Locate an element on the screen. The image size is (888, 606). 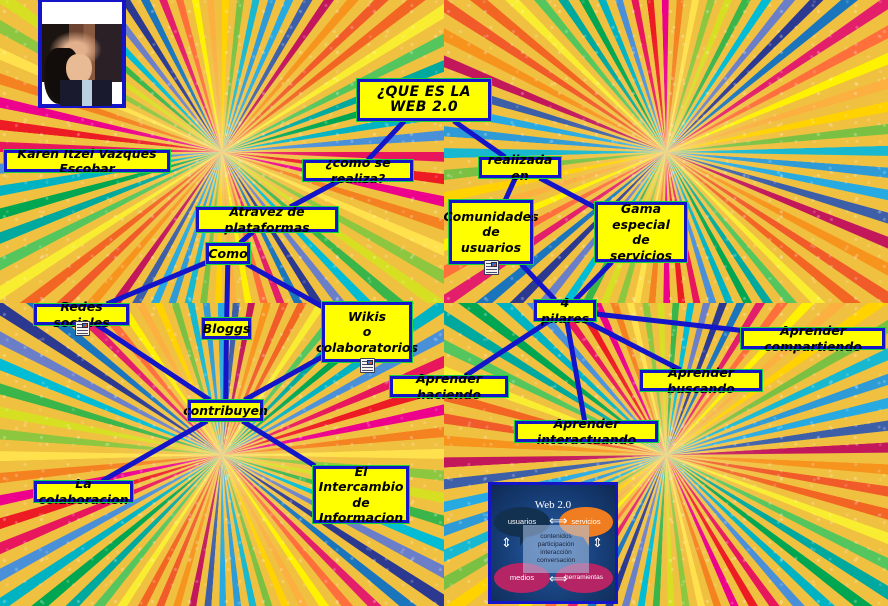
node-contribuyen: contribuyen is located at coordinates (225, 410).